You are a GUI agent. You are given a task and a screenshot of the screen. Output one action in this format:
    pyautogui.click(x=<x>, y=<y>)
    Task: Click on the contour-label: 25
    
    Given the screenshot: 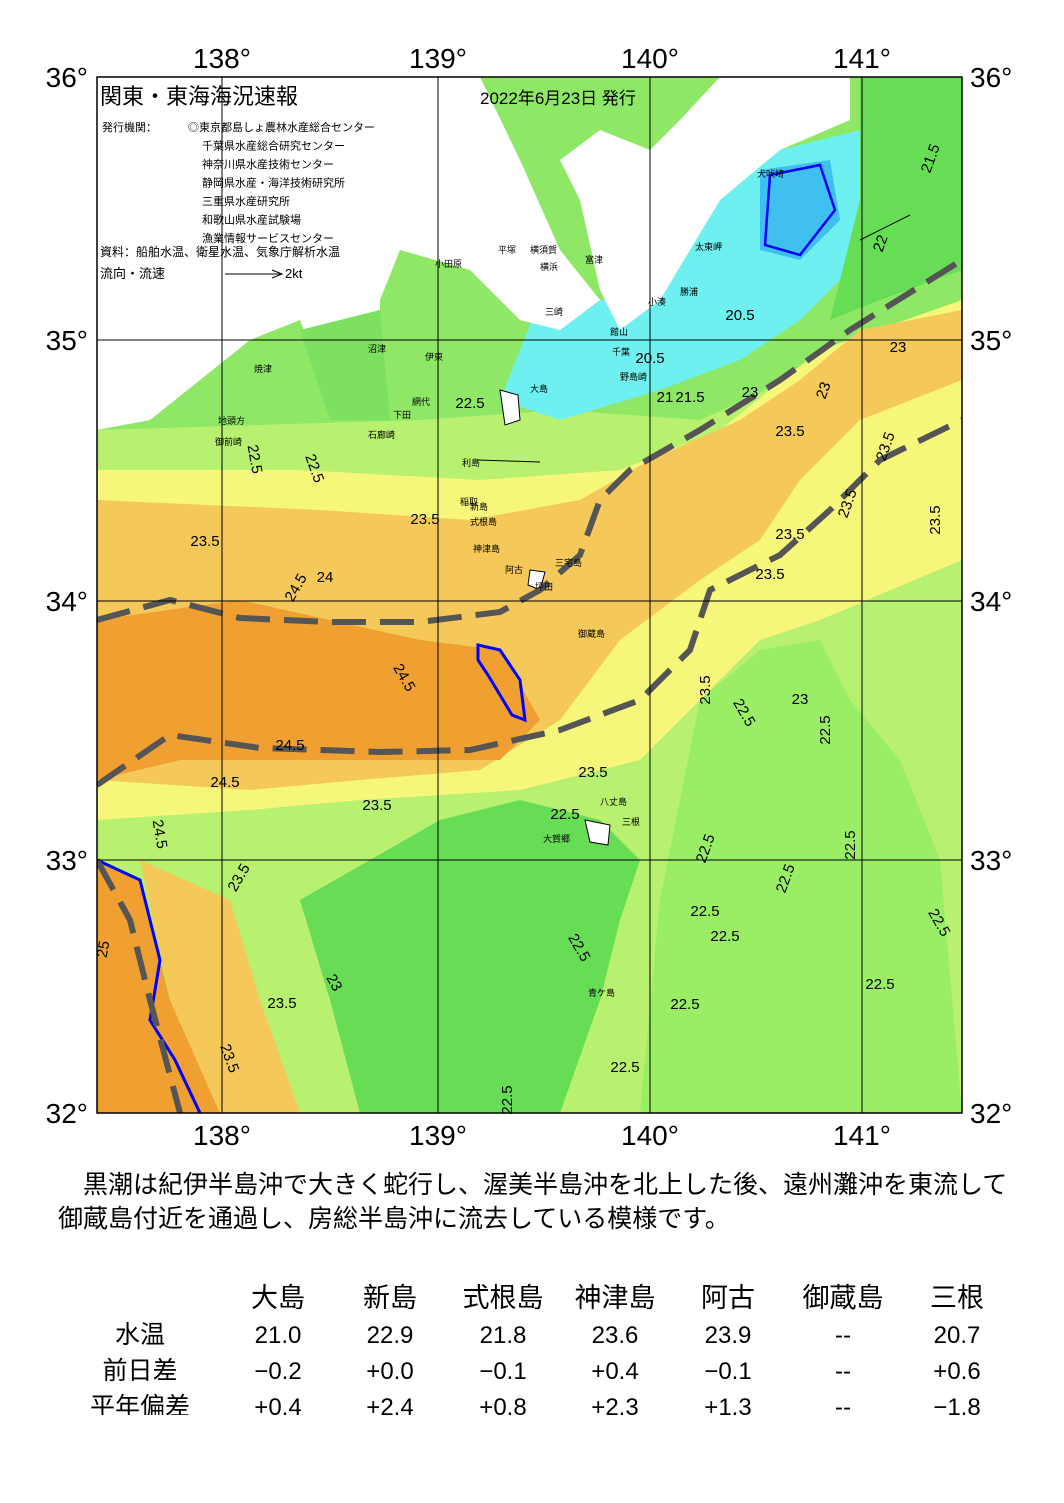 What is the action you would take?
    pyautogui.click(x=104, y=949)
    